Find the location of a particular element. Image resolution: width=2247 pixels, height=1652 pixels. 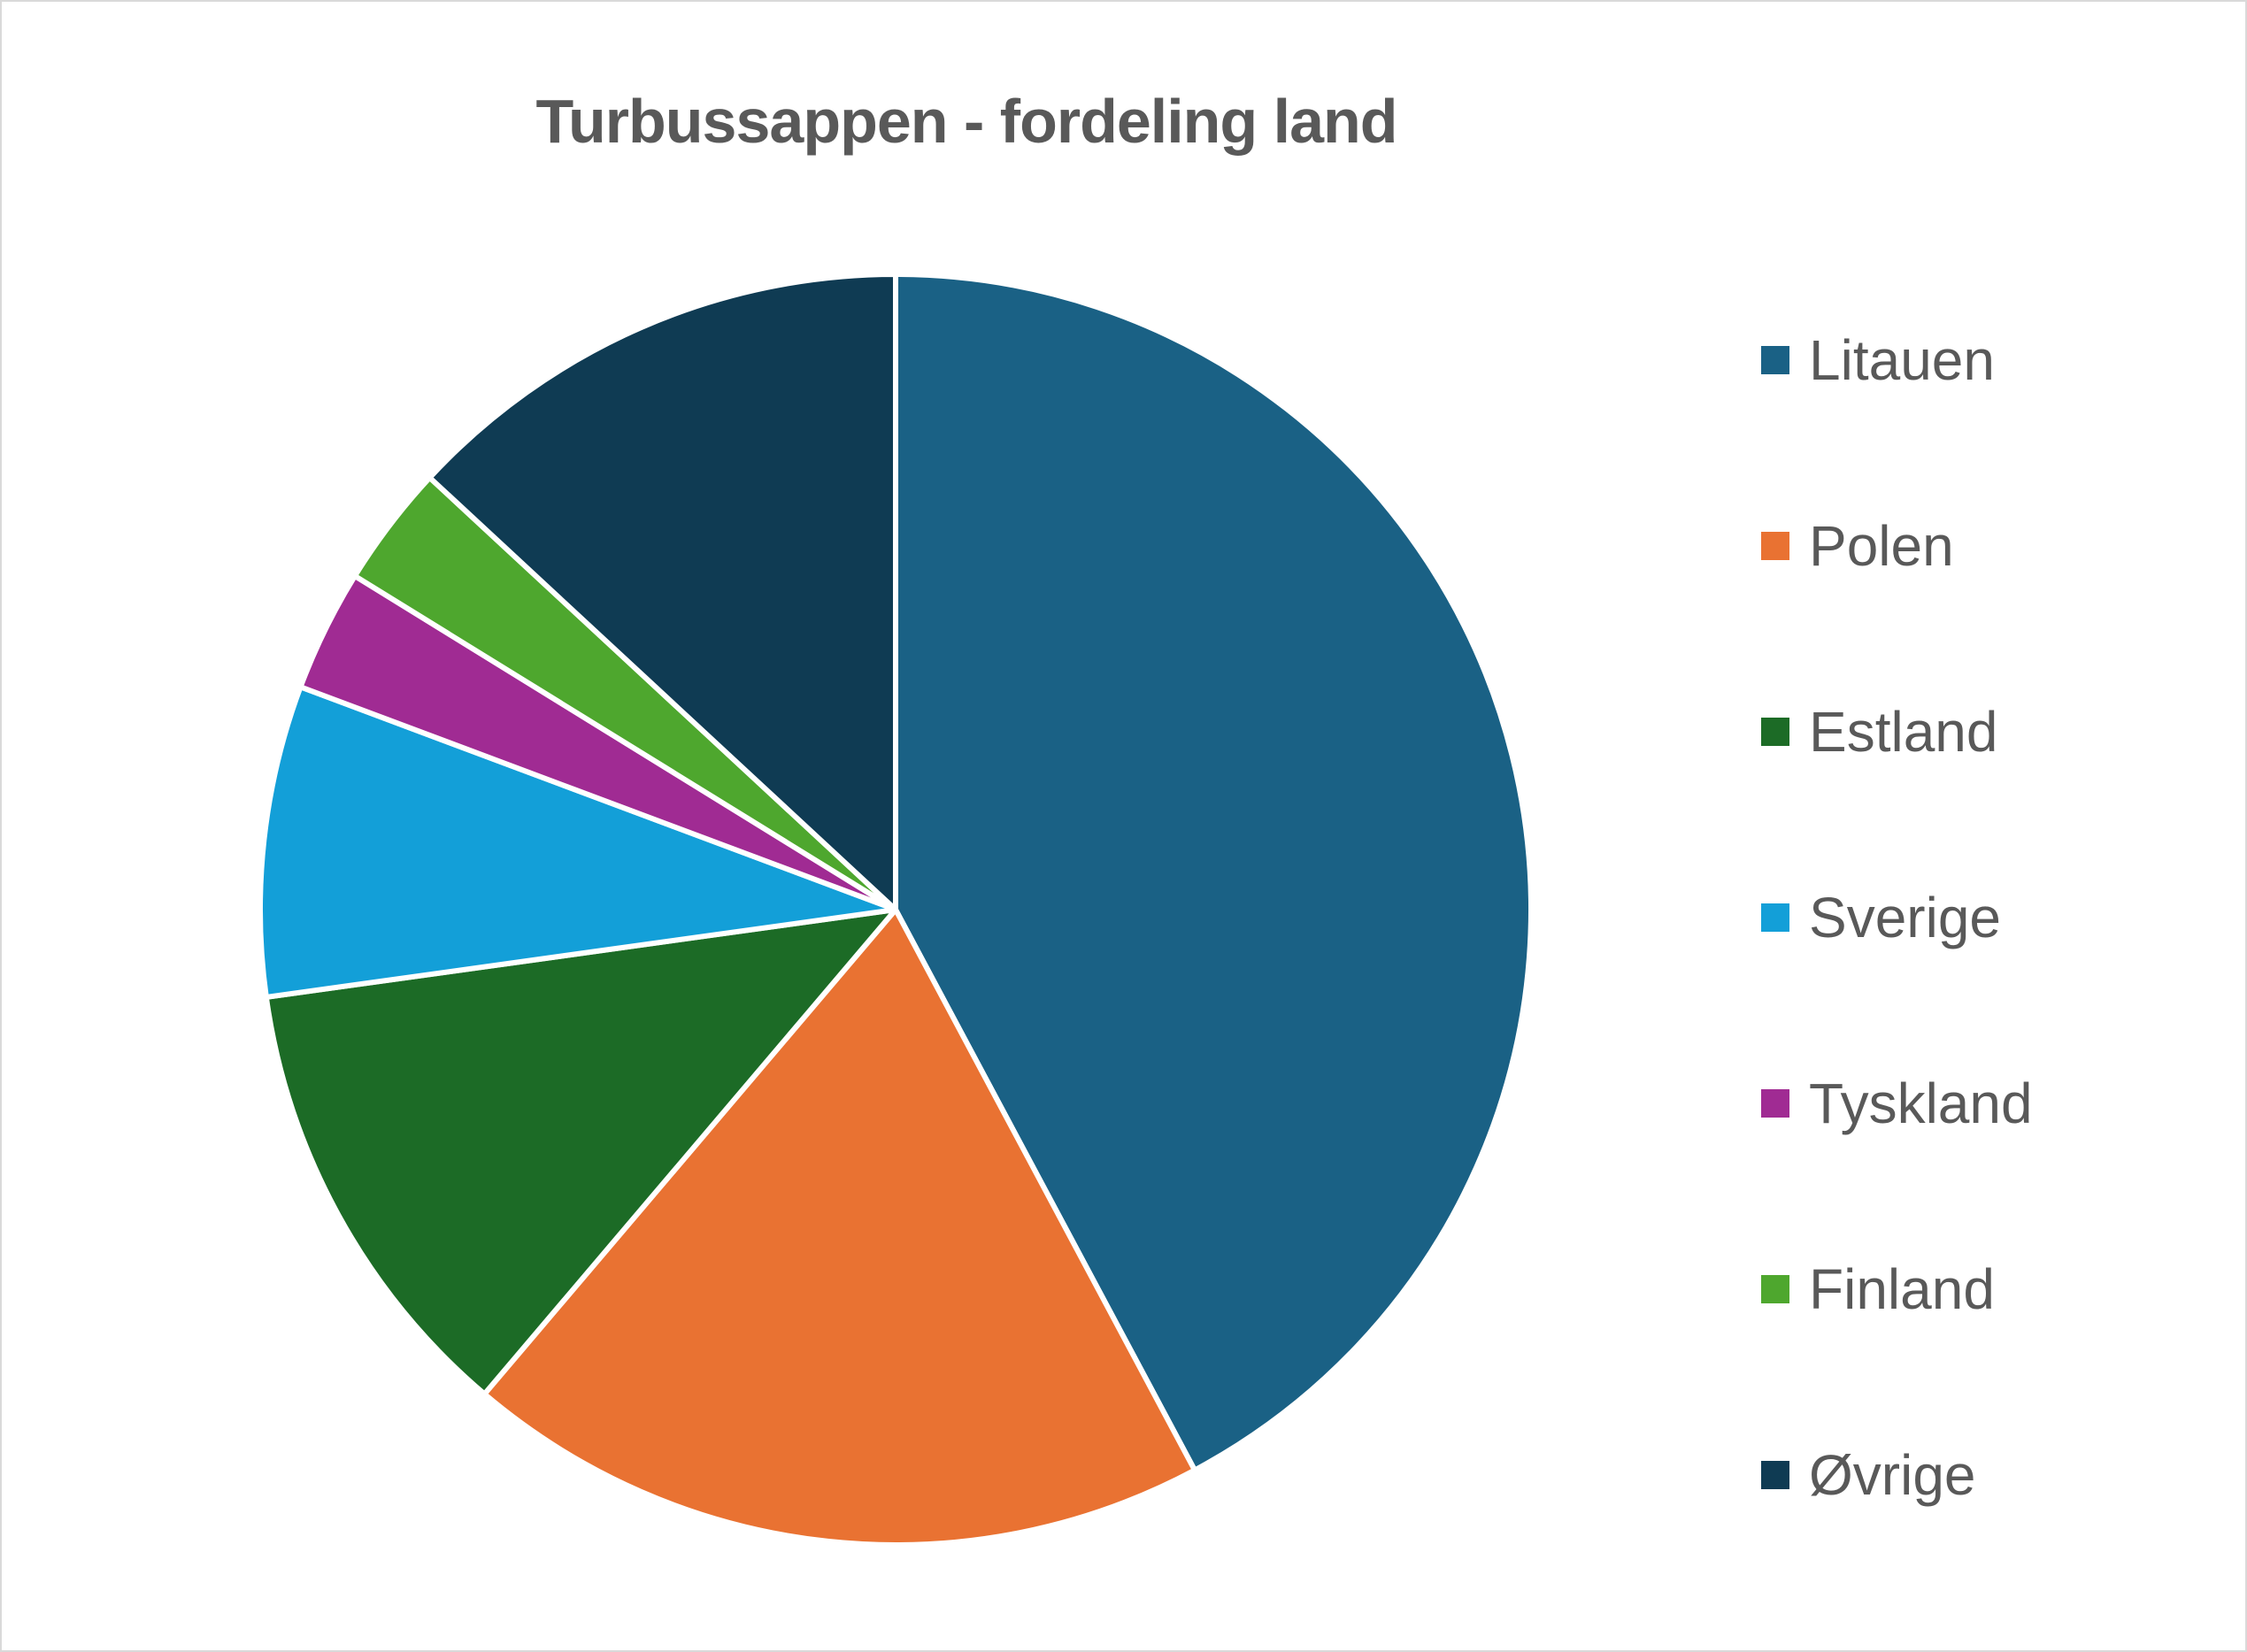

chart-title: Turbussappen - fordeling land is located at coordinates (966, 121).